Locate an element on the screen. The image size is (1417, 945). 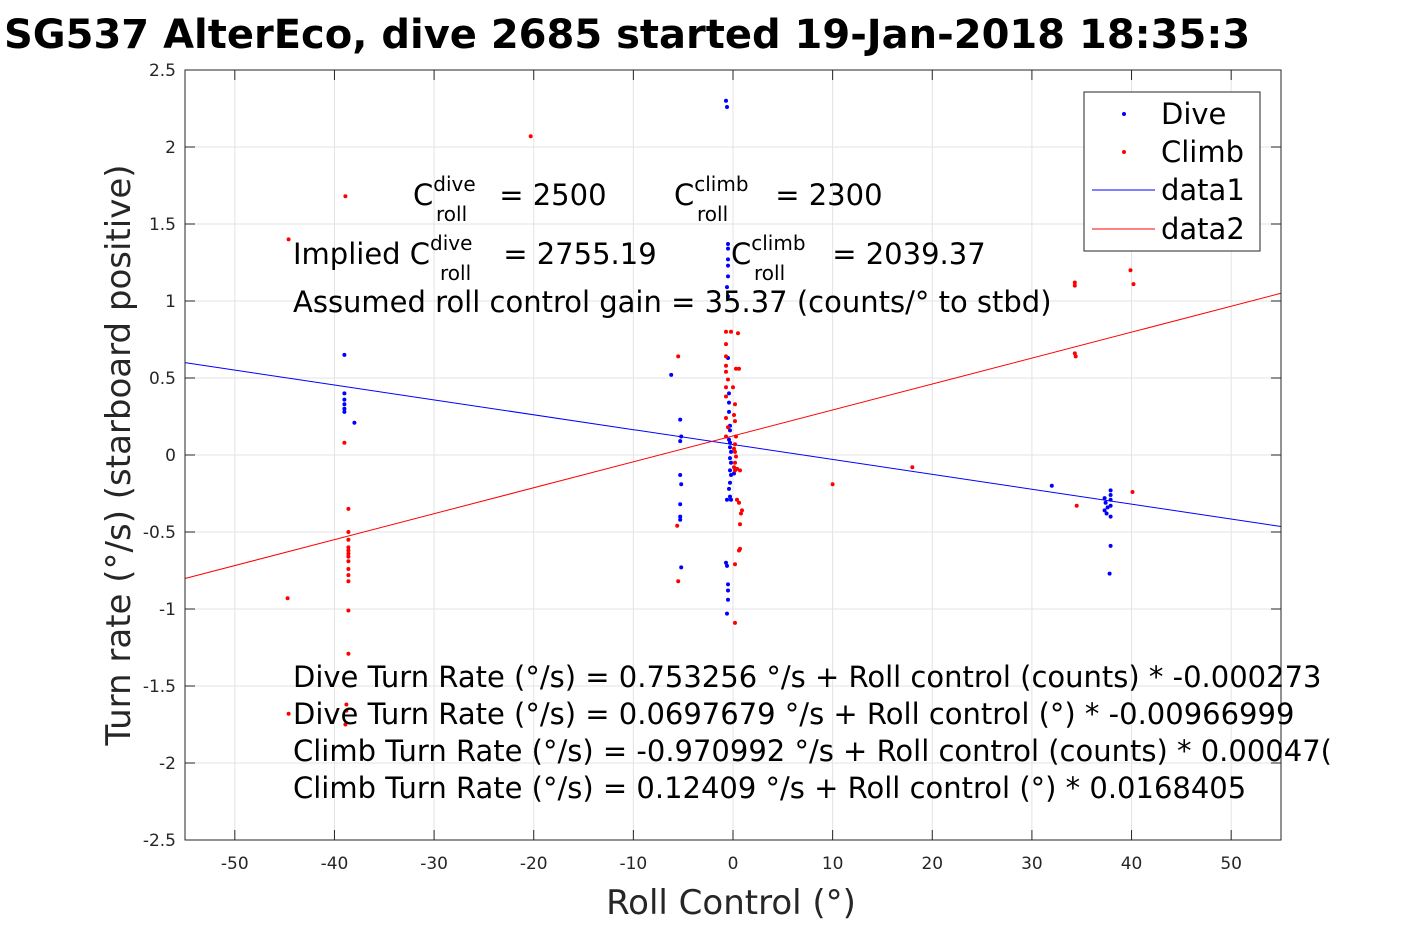
y-tick-label: 0 is located at coordinates (170, 456).